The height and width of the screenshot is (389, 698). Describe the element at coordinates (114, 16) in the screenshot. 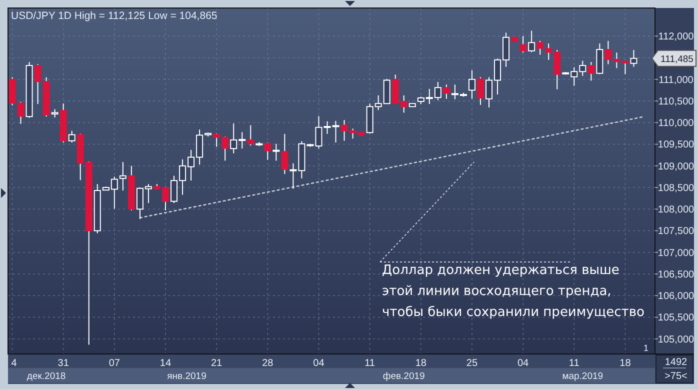

I see `chart-title: USD/JPY 1D High = 112,125 Low = 104,865` at that location.